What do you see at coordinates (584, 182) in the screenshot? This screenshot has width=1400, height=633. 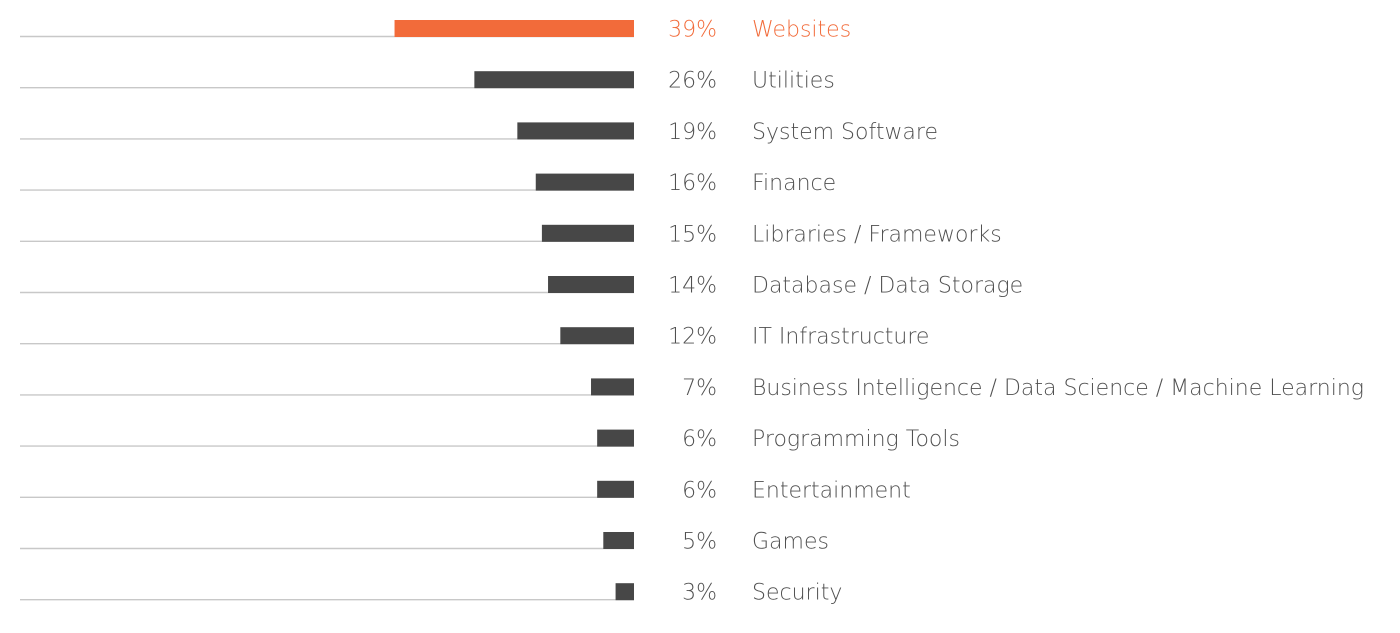 I see `bar-finance` at bounding box center [584, 182].